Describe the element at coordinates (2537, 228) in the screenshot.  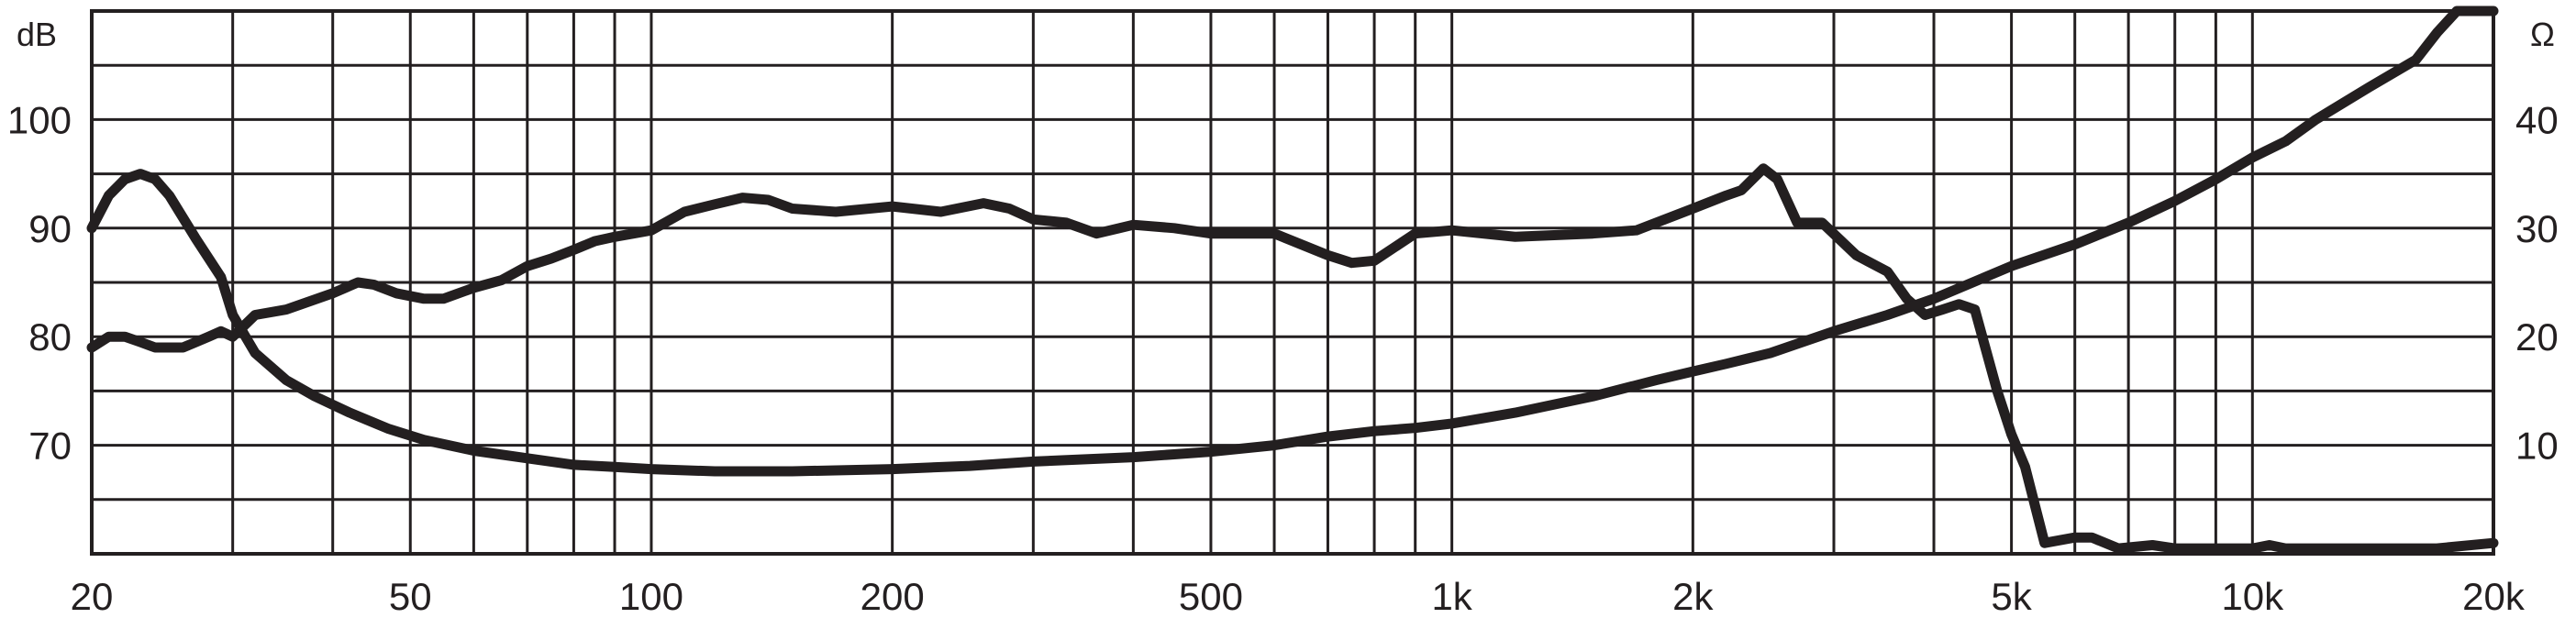
I see `y-right-tick-label: 30` at that location.